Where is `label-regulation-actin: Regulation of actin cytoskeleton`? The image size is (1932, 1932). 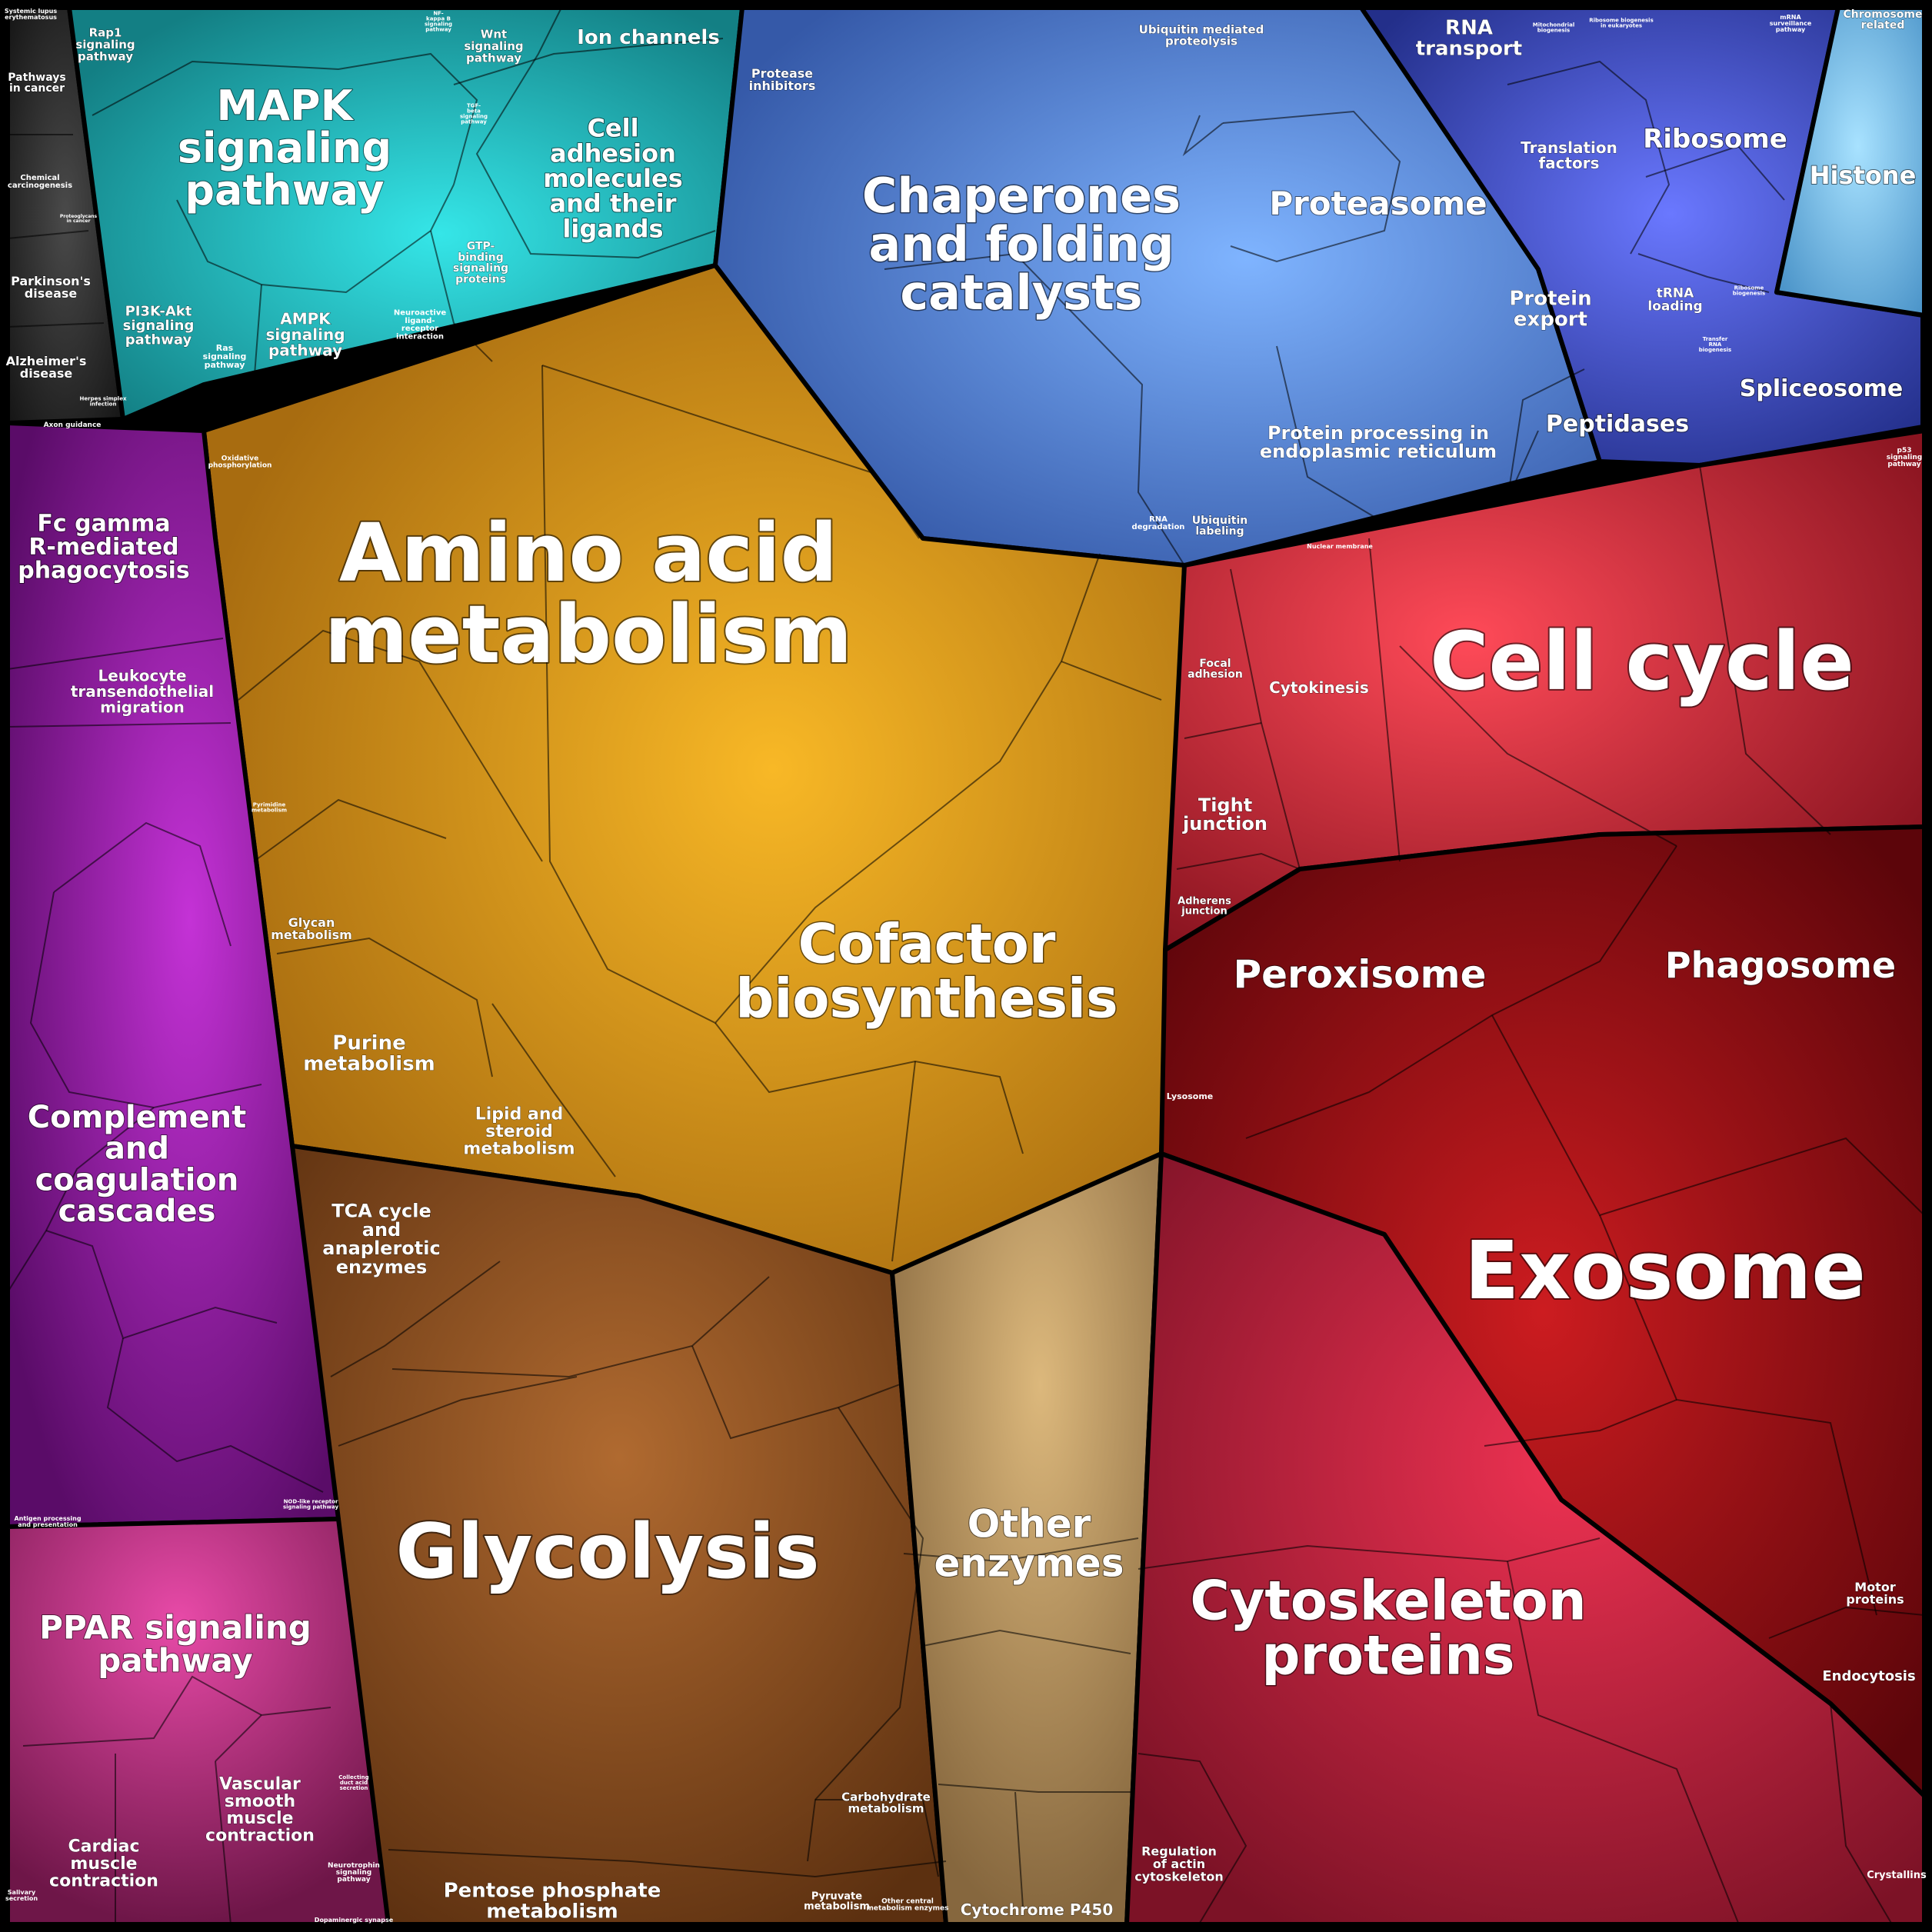
label-regulation-actin: Regulation of actin cytoskeleton is located at coordinates (1179, 1864).